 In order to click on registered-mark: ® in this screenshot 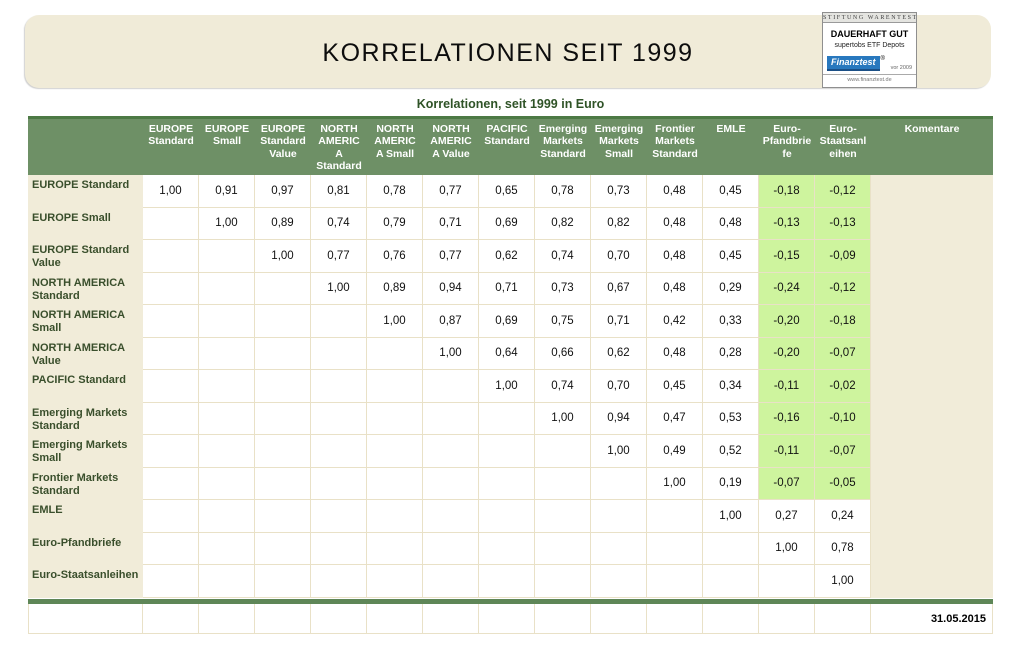, I will do `click(882, 59)`.